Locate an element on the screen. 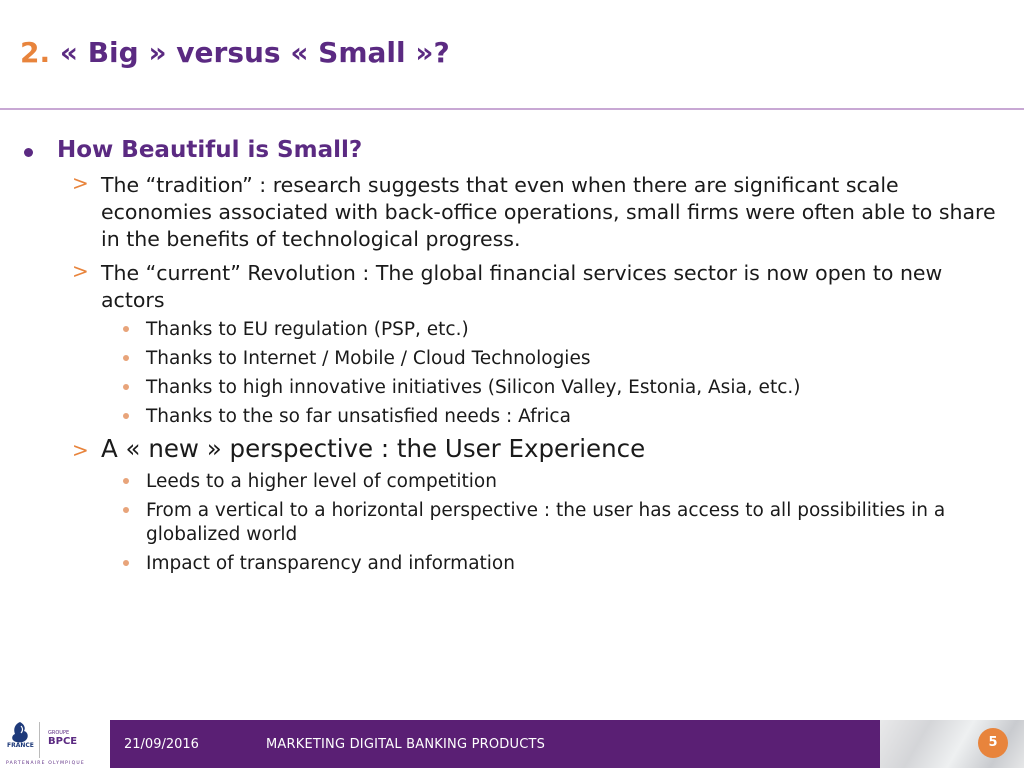 This screenshot has width=1024, height=768. logo-separator is located at coordinates (39, 740).